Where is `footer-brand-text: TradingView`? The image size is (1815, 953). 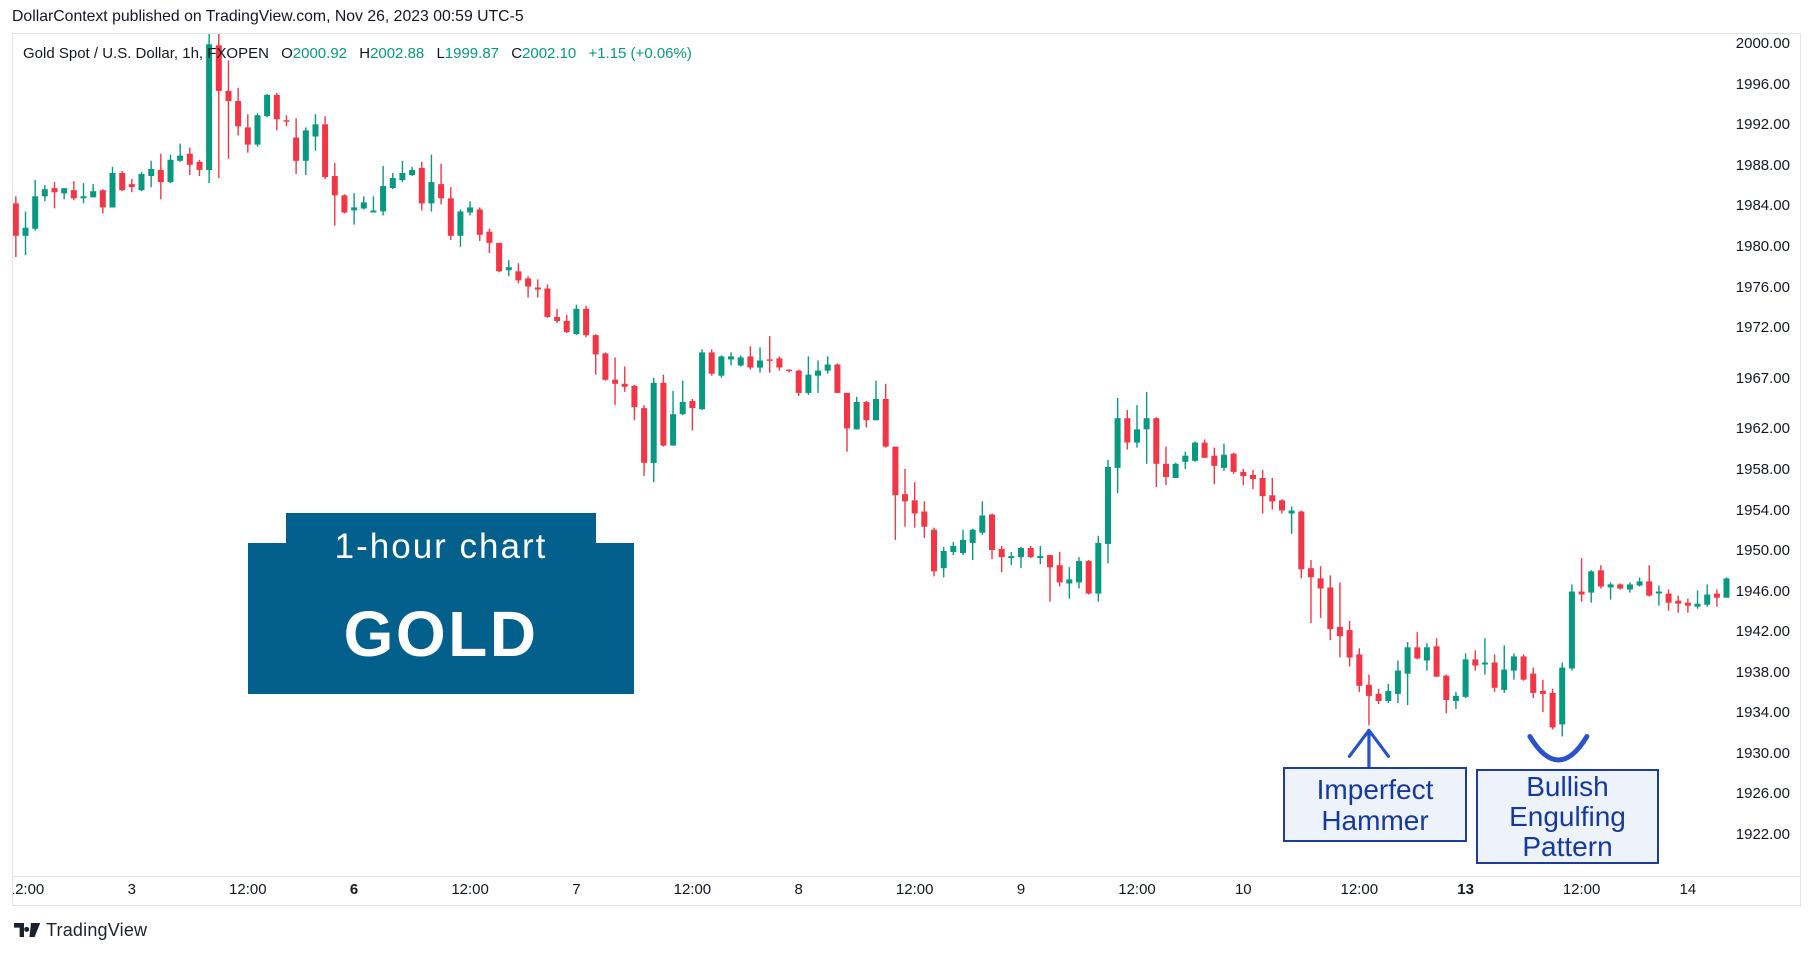
footer-brand-text: TradingView is located at coordinates (97, 929).